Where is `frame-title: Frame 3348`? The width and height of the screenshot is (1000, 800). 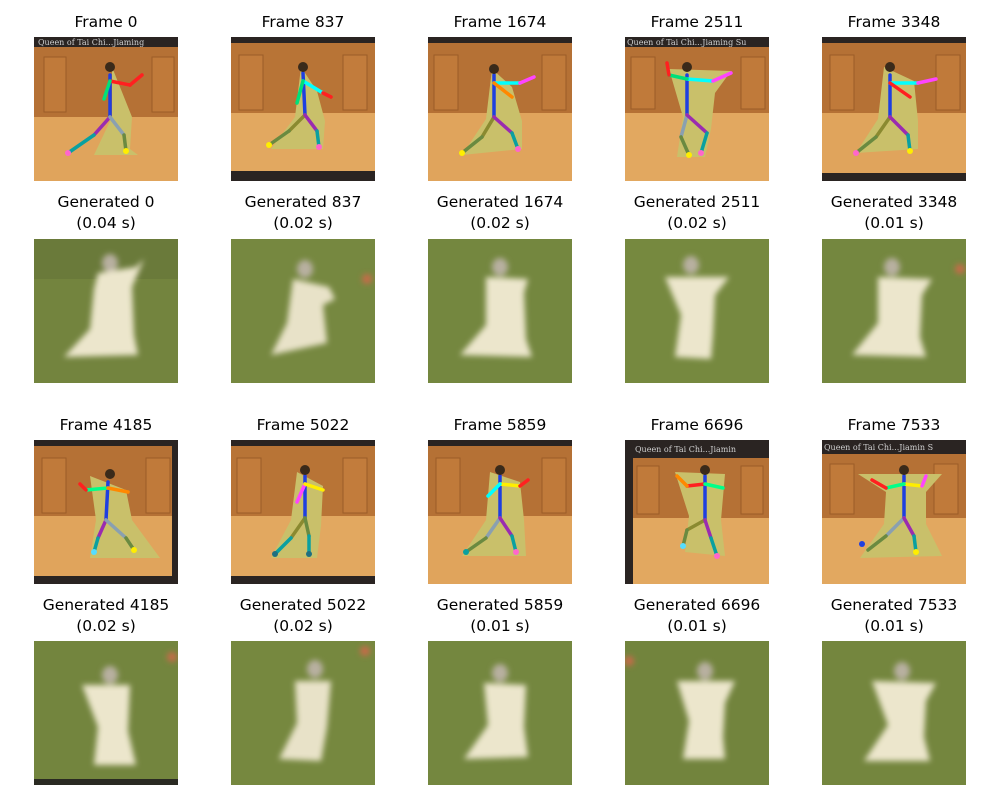
frame-title: Frame 3348 is located at coordinates (894, 22).